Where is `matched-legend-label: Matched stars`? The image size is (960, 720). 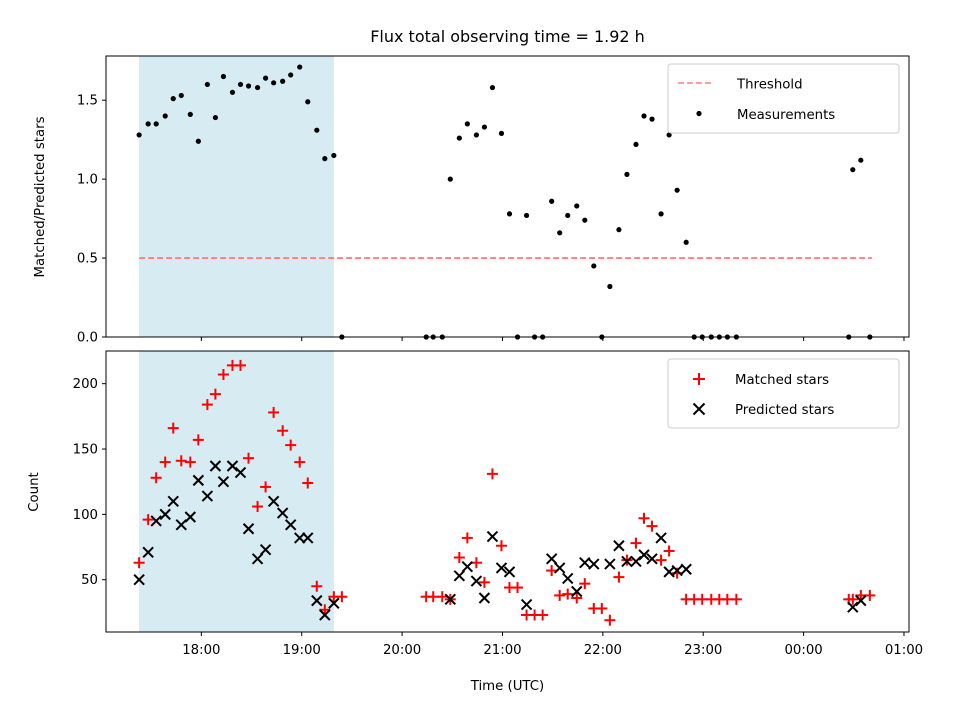
matched-legend-label: Matched stars is located at coordinates (782, 380).